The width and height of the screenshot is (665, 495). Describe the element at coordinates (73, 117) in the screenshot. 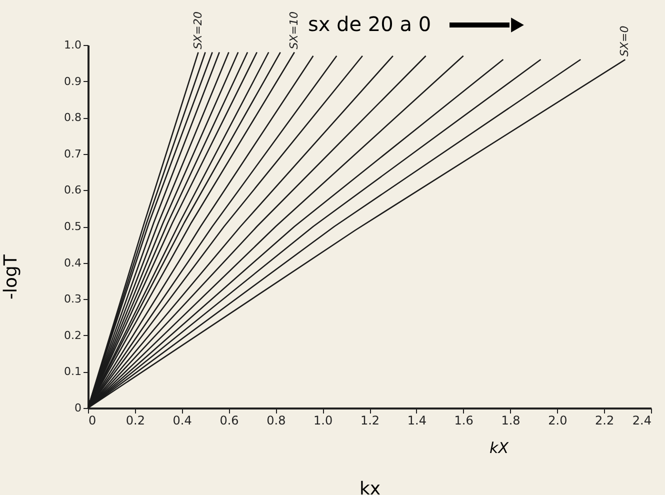

I see `y-tick-label: 0.8` at that location.